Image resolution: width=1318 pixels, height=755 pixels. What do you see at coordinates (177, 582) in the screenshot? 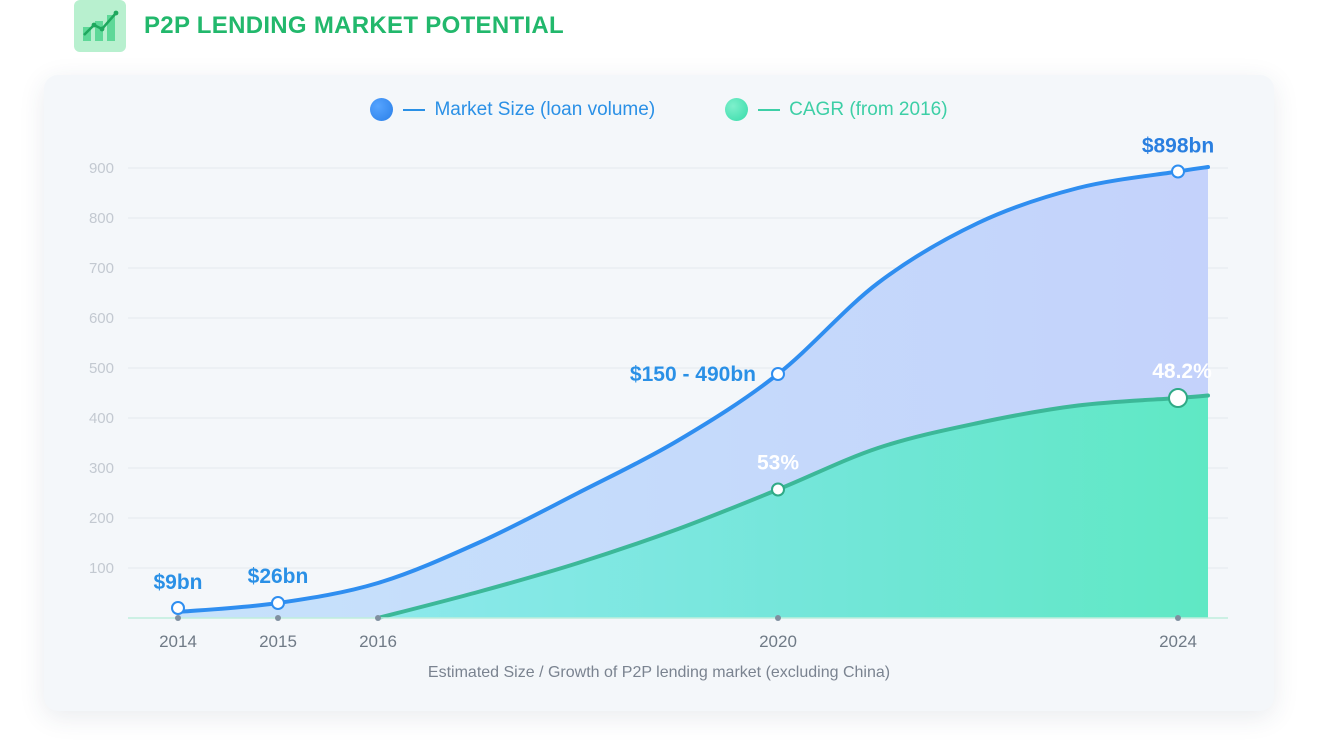
I see `market-size-data-label: $9bn` at bounding box center [177, 582].